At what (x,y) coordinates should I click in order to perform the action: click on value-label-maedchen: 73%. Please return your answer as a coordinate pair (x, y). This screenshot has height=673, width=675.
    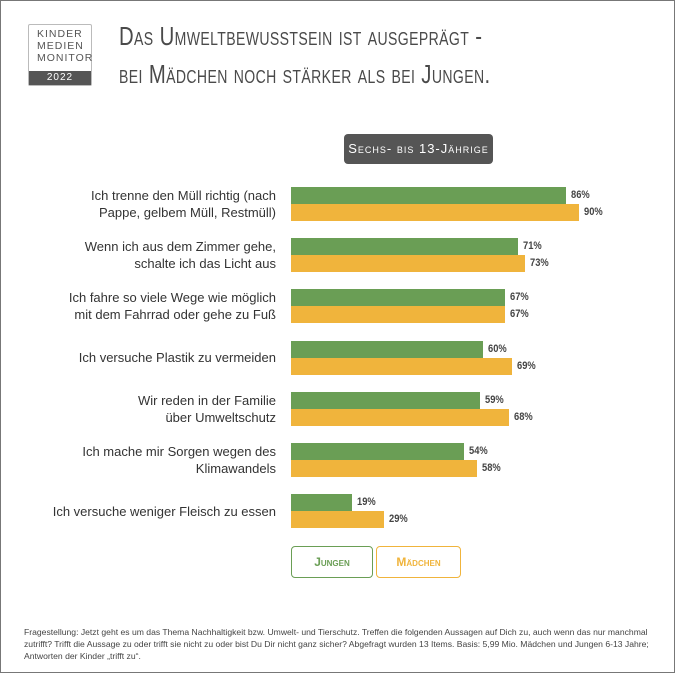
    Looking at the image, I should click on (539, 263).